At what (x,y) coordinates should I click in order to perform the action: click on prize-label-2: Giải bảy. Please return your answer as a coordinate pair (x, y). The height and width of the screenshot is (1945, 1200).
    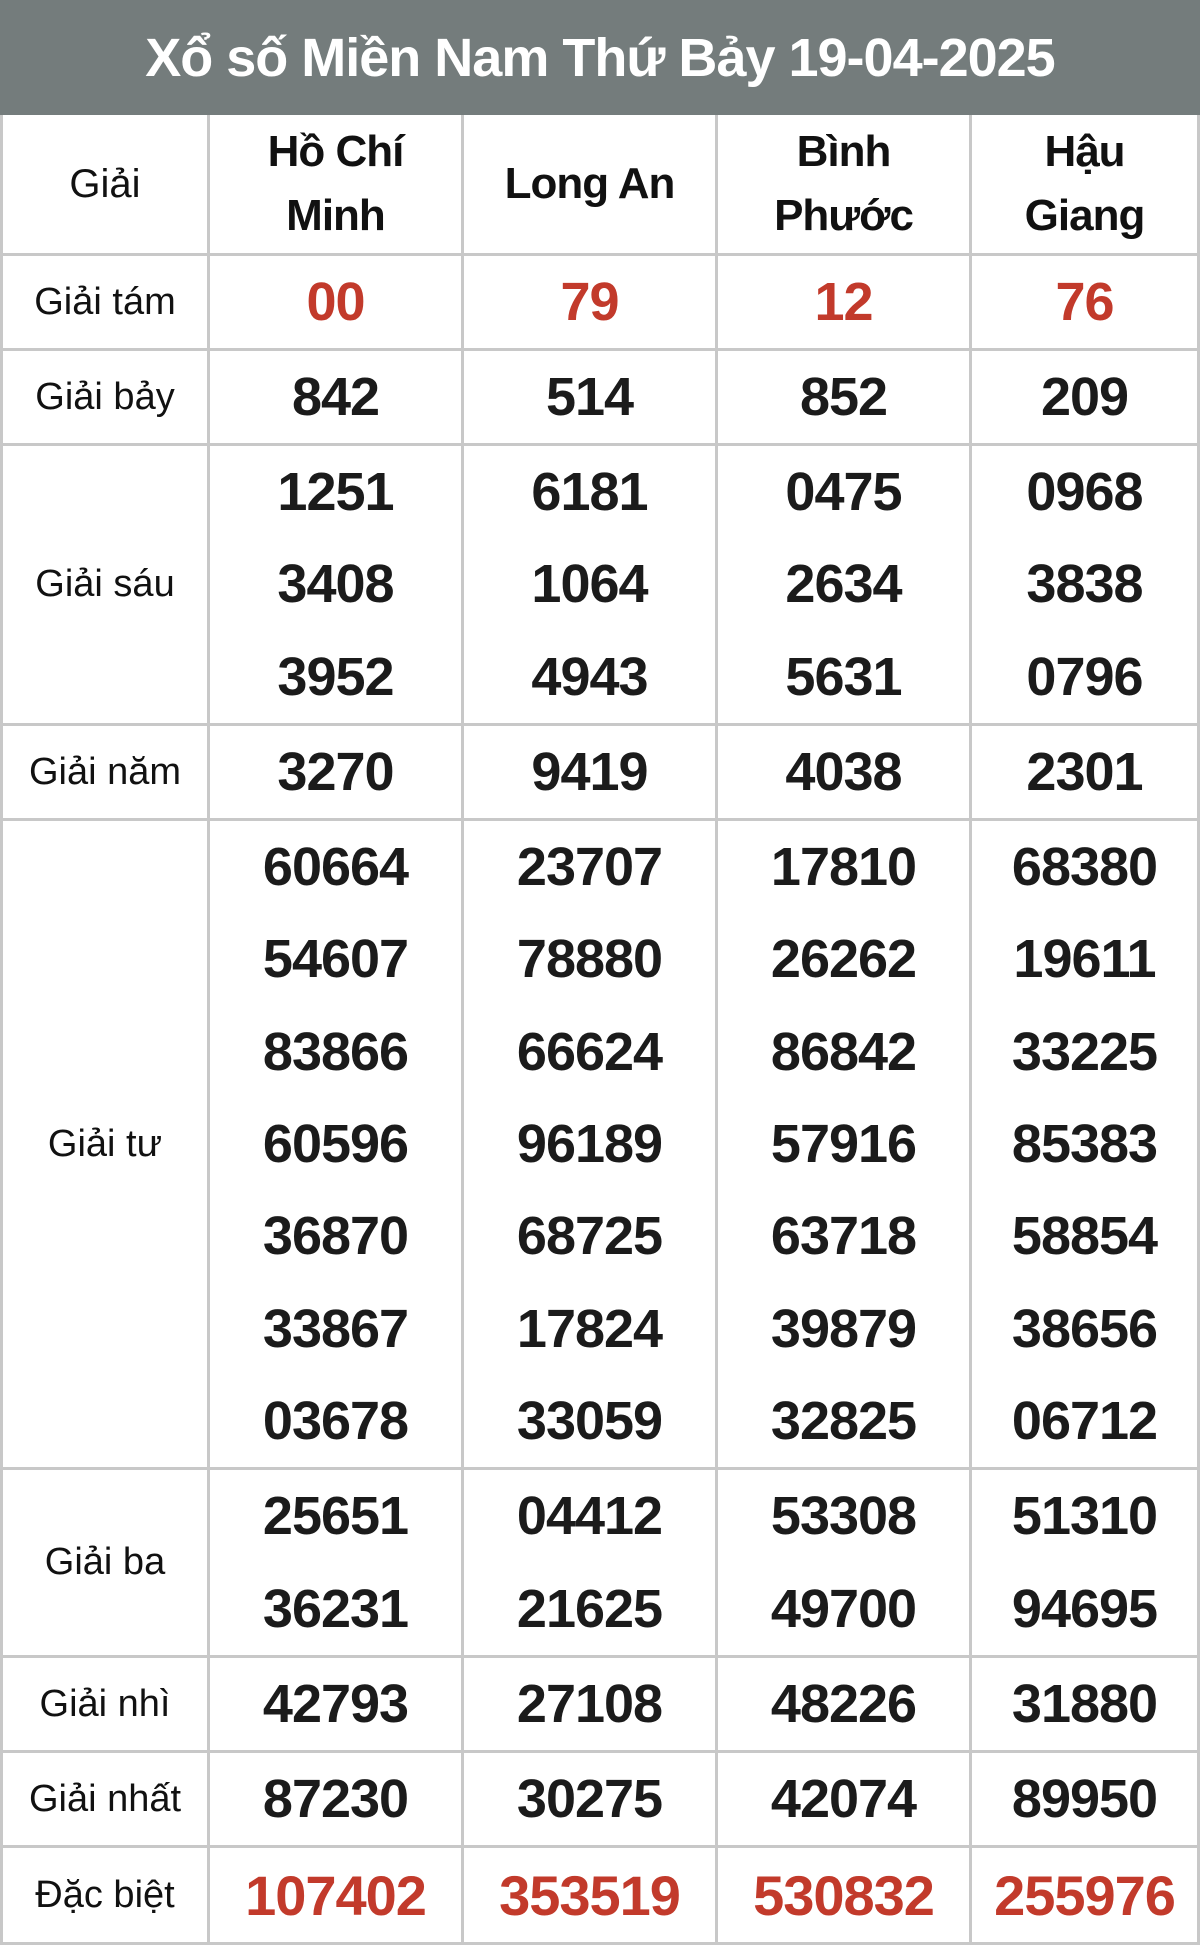
    Looking at the image, I should click on (105, 397).